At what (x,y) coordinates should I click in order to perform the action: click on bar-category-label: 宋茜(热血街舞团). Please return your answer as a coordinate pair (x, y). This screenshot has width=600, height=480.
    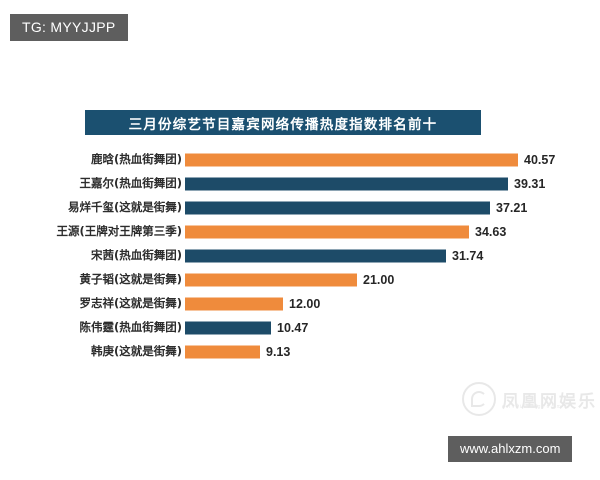
    Looking at the image, I should click on (136, 255).